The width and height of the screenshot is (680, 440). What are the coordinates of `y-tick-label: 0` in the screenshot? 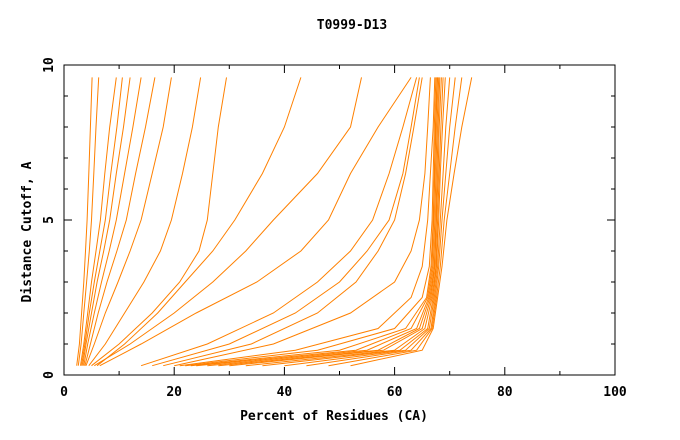 It's located at (49, 375).